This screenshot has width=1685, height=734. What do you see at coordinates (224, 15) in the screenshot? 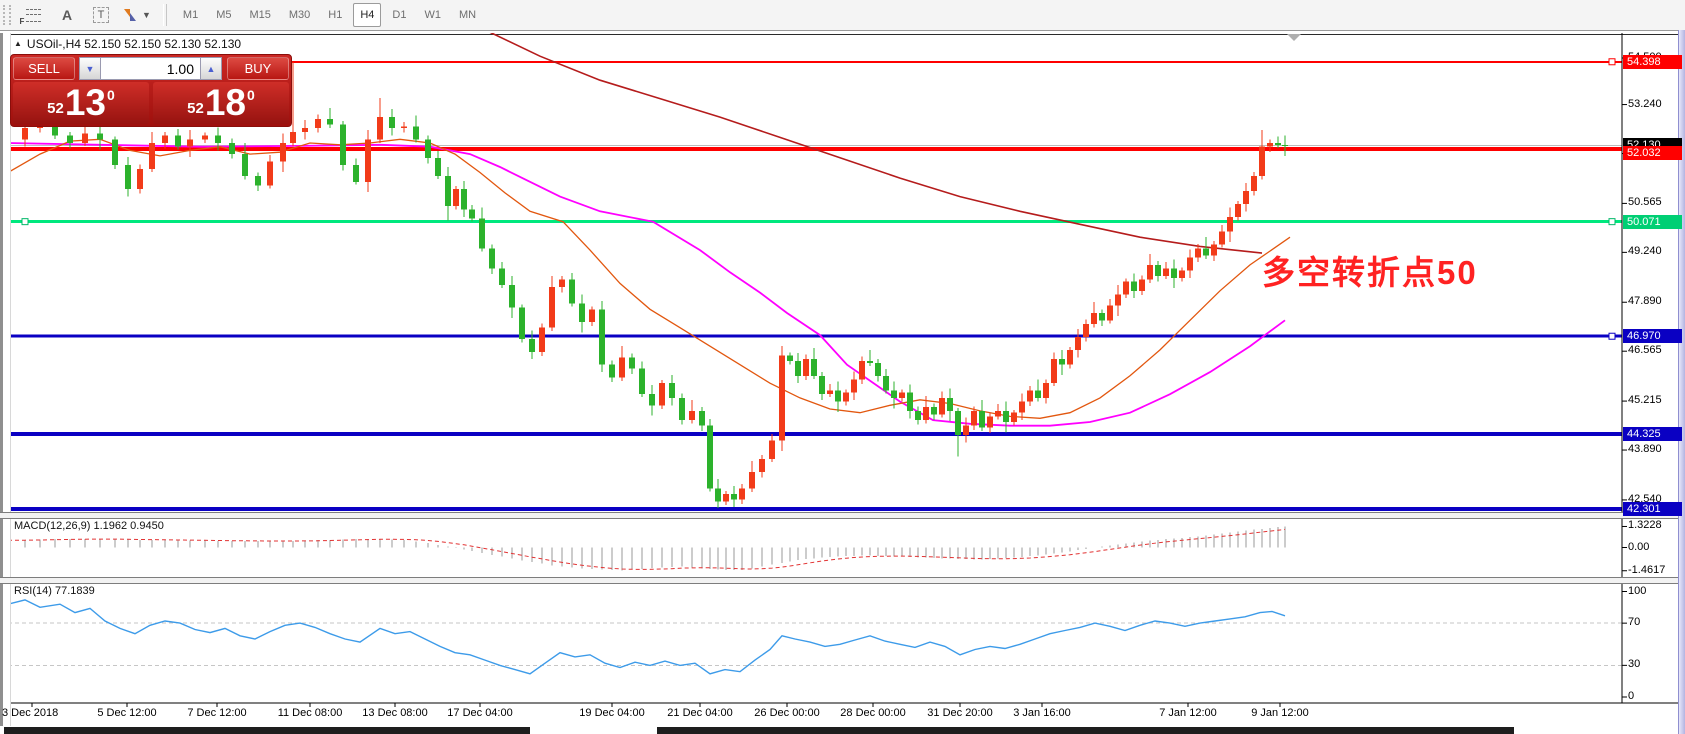
I see `timeframe-button-m5: M5` at bounding box center [224, 15].